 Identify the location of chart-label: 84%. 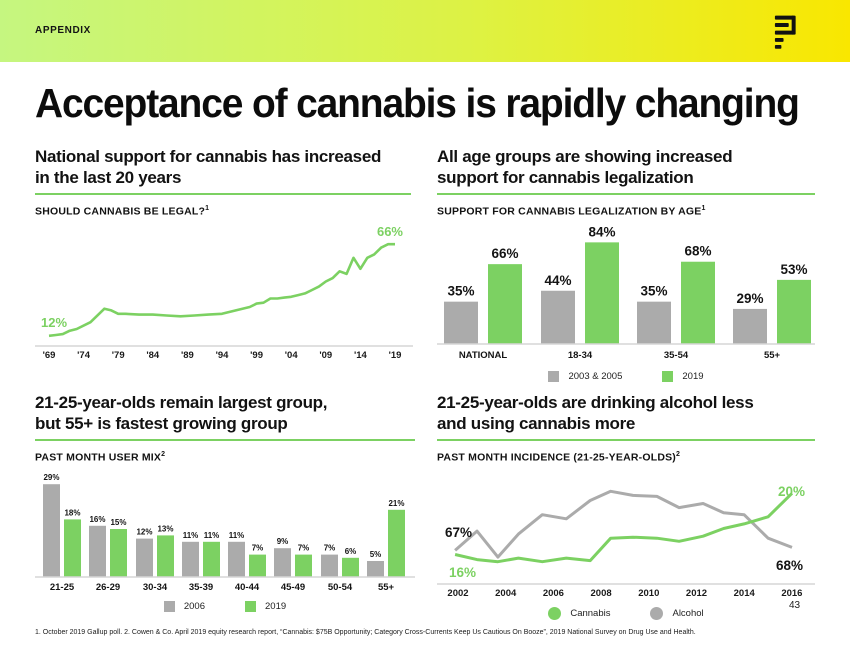
(601, 231).